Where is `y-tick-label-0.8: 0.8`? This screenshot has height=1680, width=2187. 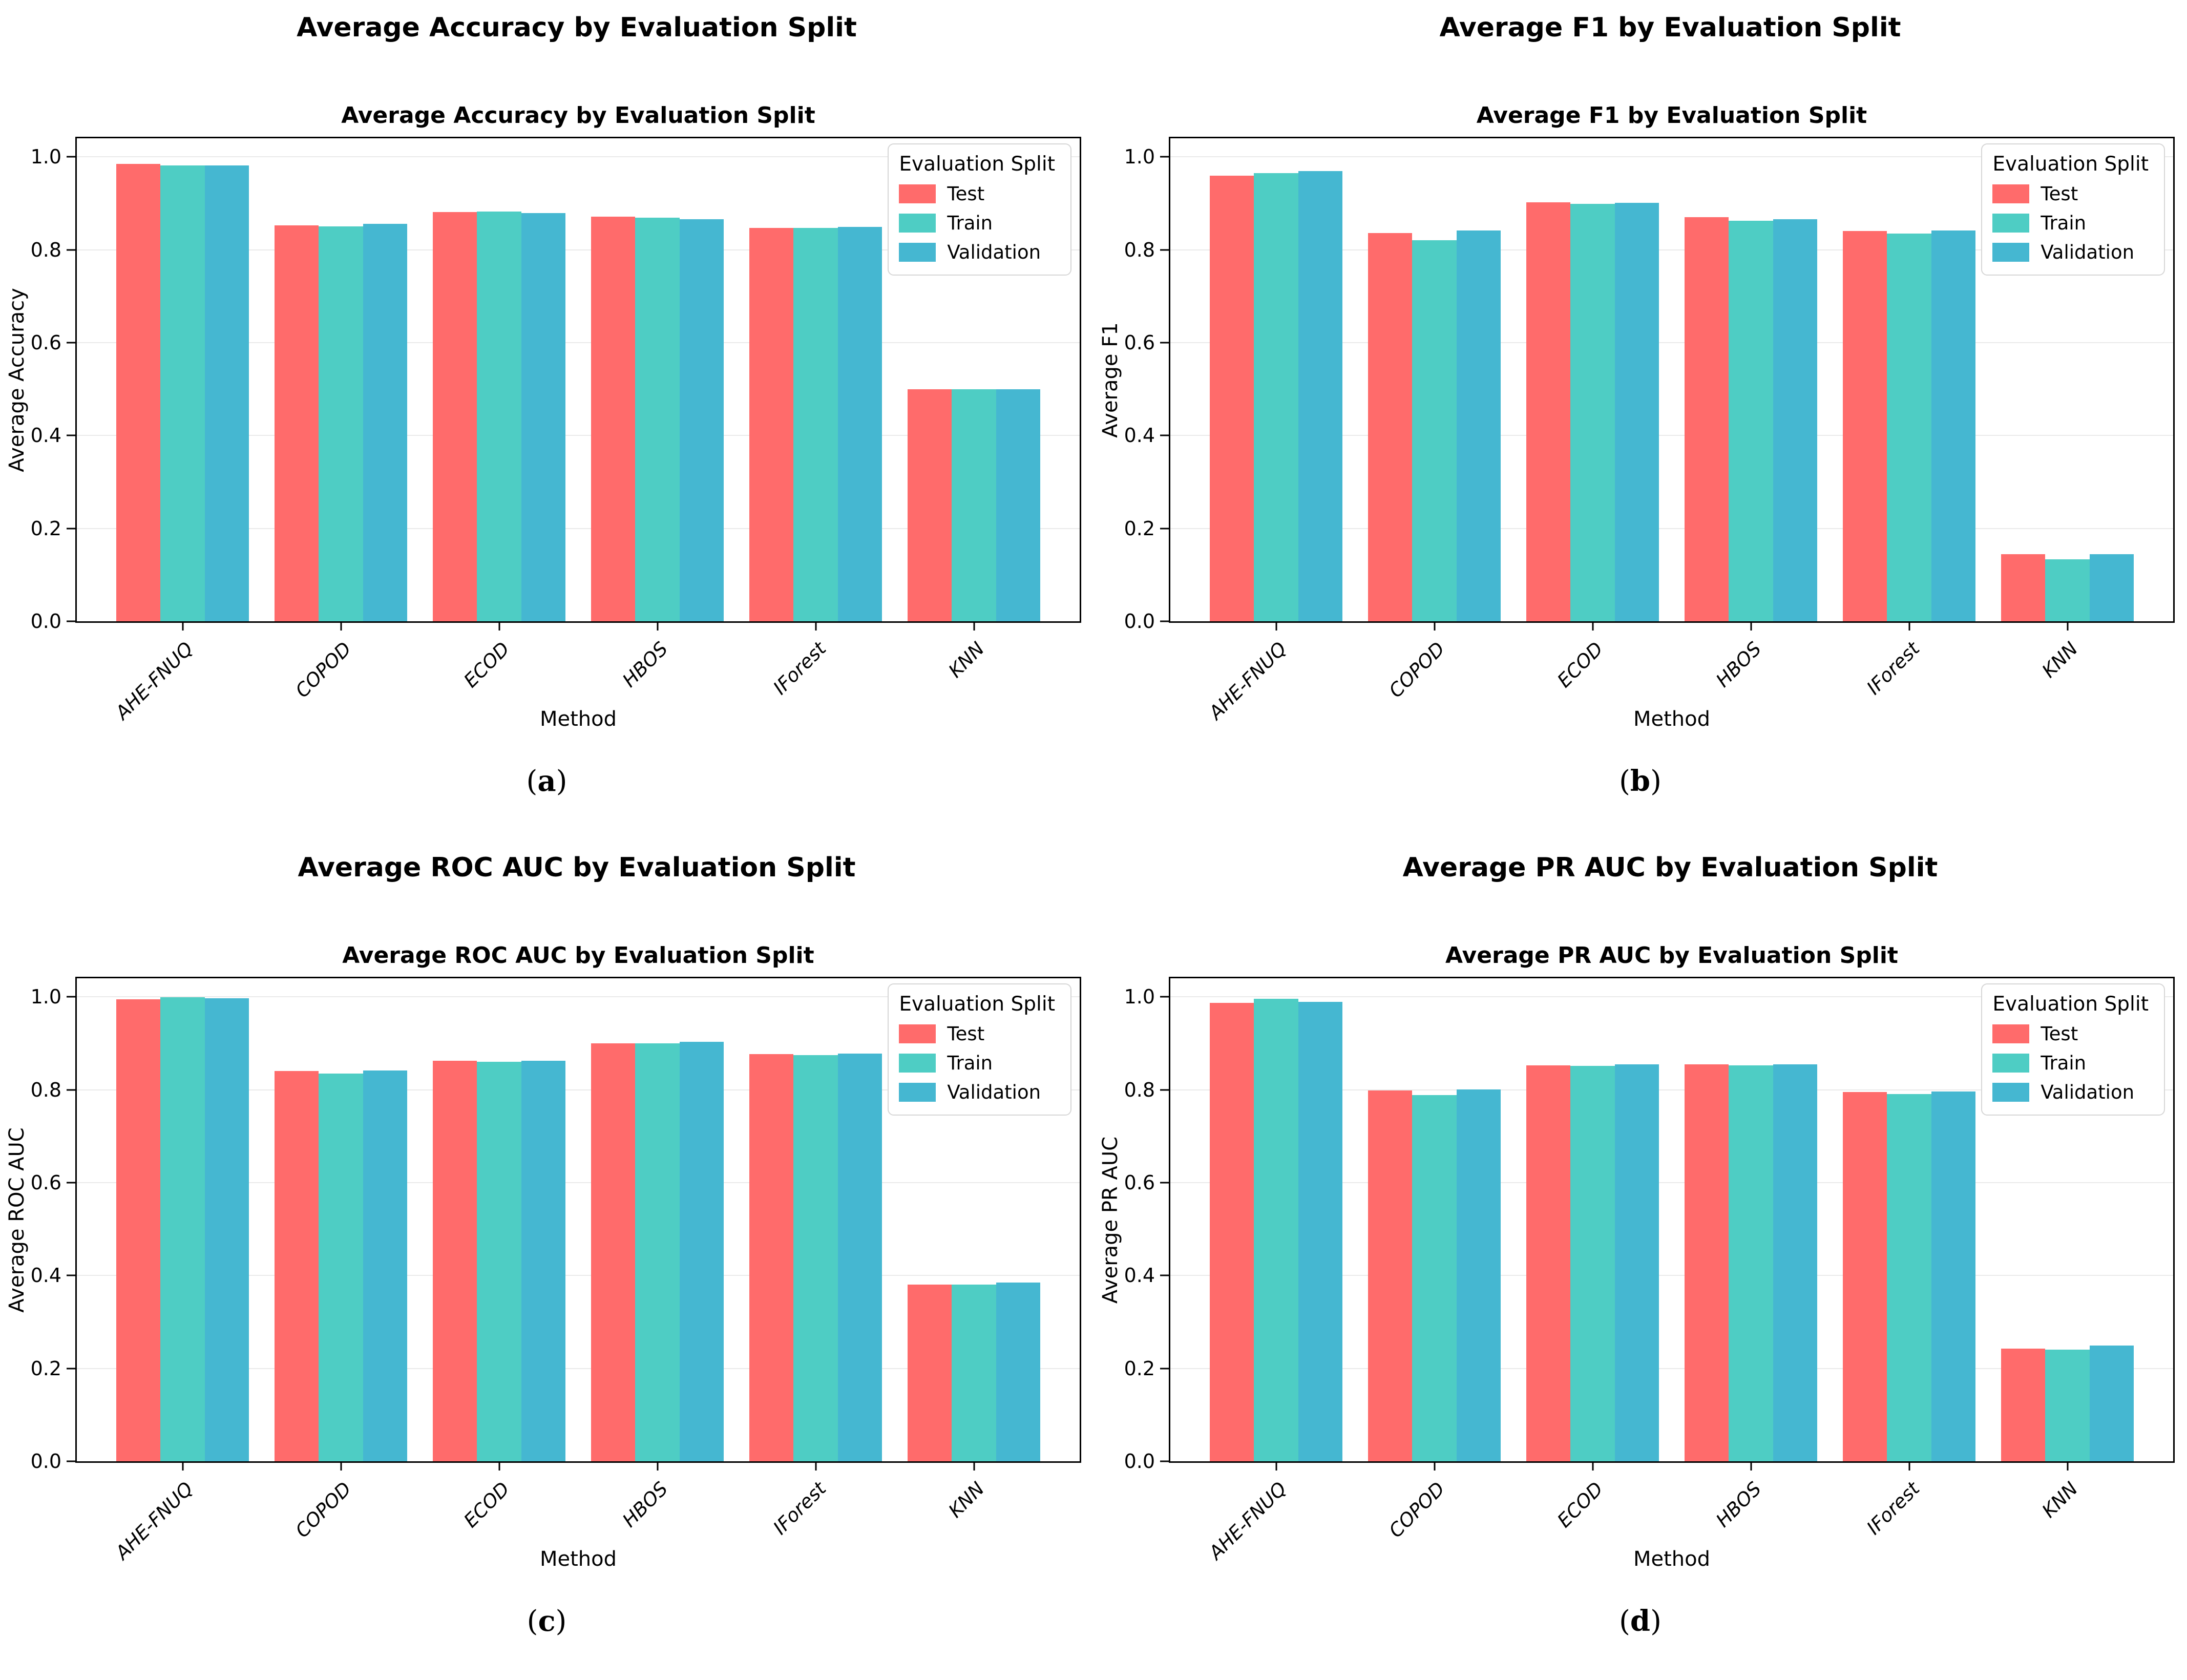 y-tick-label-0.8: 0.8 is located at coordinates (1139, 1089).